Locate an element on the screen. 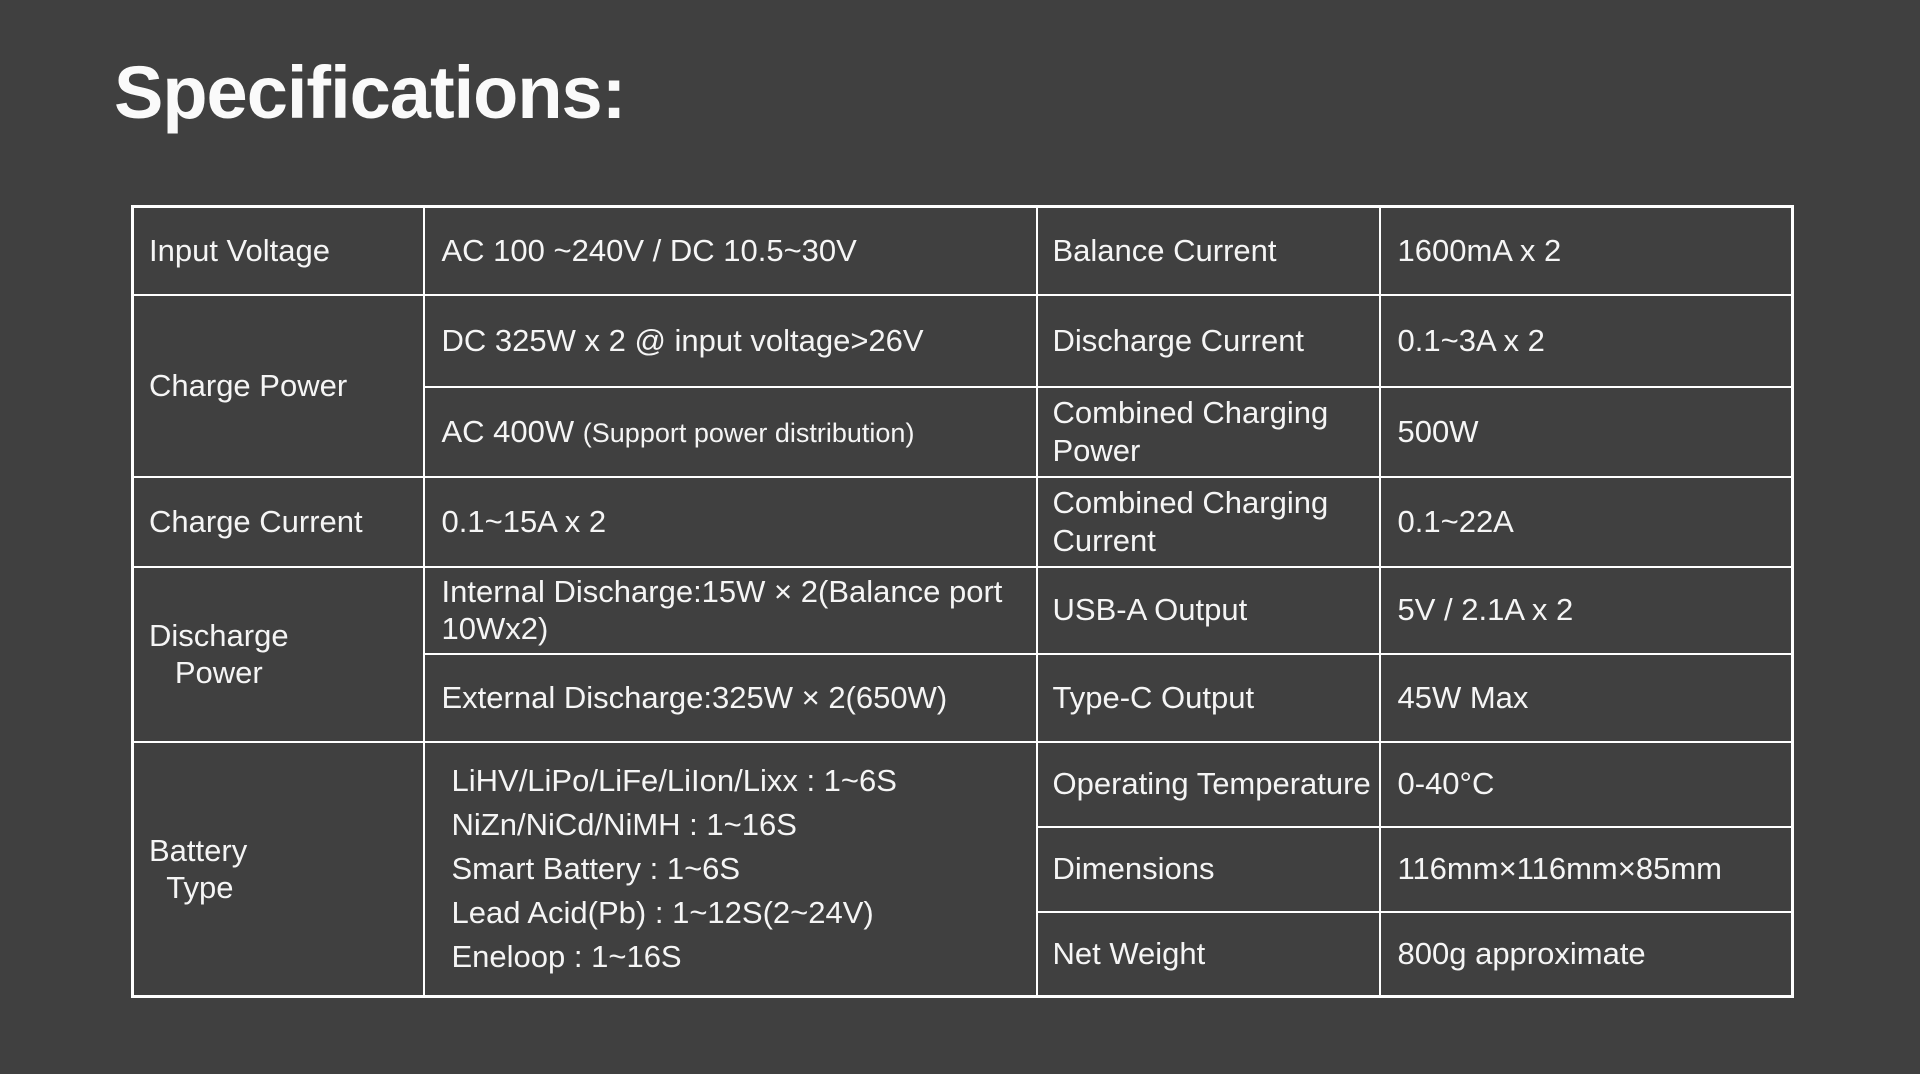  battery-type-label: Battery Type is located at coordinates (278, 869).